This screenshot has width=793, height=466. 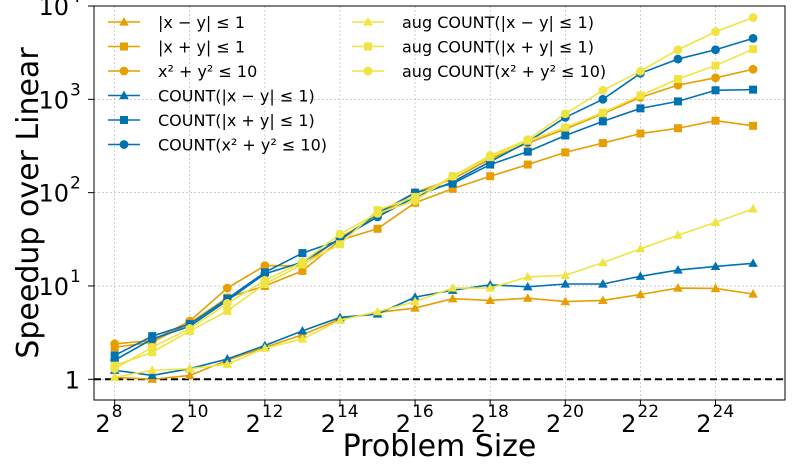 I want to click on x-tick-label: 2 22, so click(x=640, y=420).